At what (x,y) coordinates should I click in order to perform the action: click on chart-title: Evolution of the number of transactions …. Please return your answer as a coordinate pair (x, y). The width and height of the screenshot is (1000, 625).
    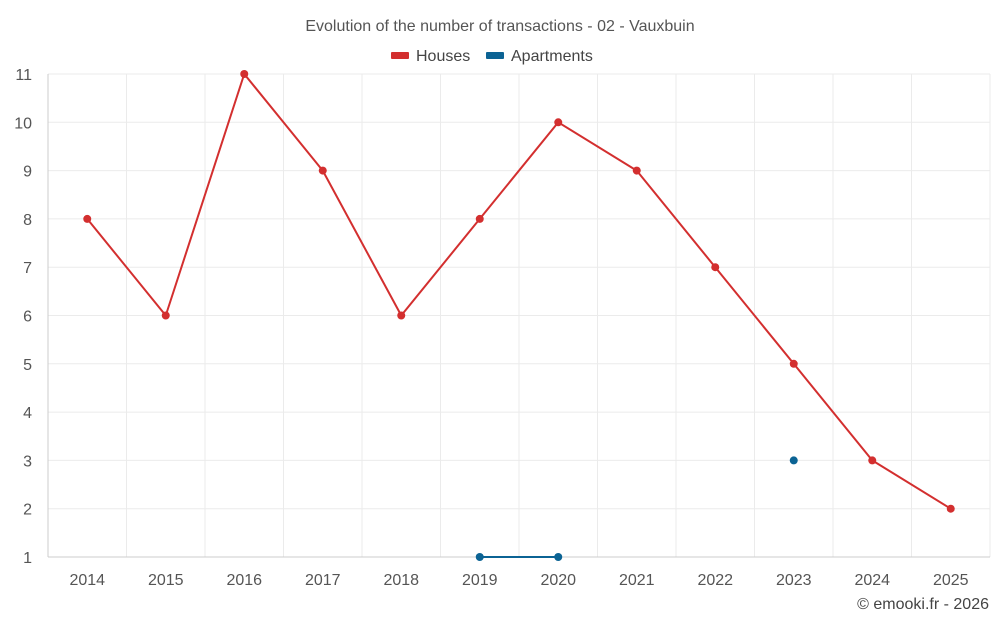
    Looking at the image, I should click on (499, 26).